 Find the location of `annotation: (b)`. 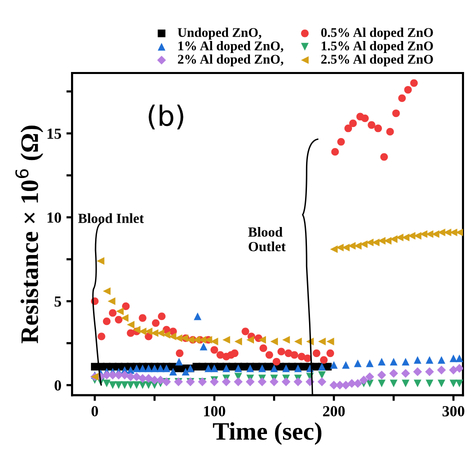

annotation: (b) is located at coordinates (166, 117).